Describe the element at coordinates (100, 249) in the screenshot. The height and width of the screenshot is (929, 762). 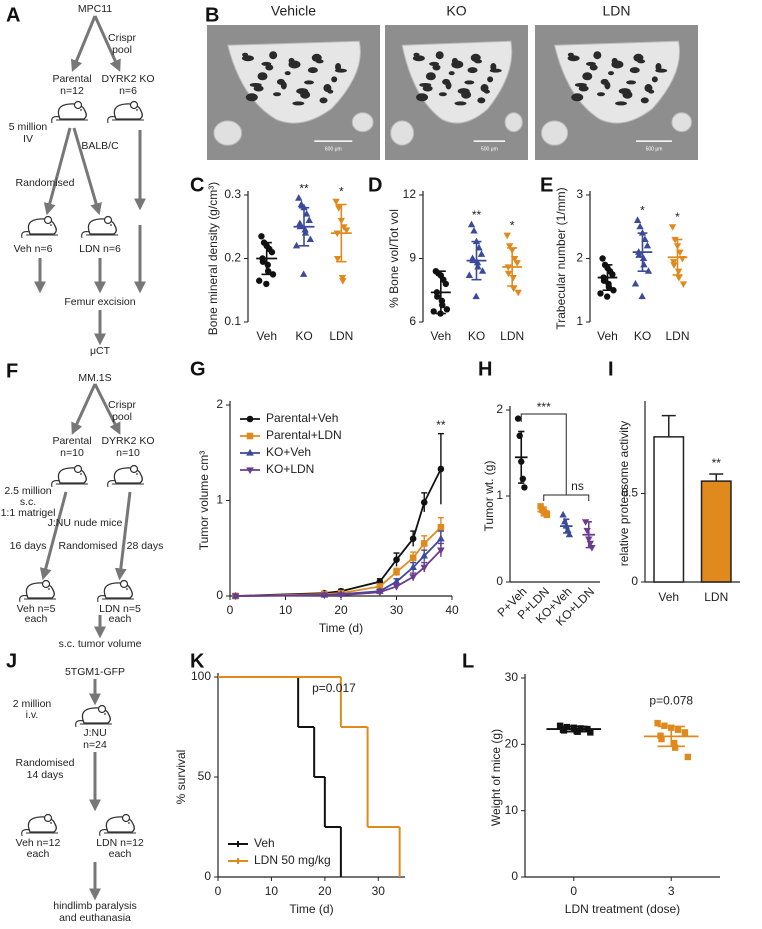
I see `diagram-text: LDN n=6` at that location.